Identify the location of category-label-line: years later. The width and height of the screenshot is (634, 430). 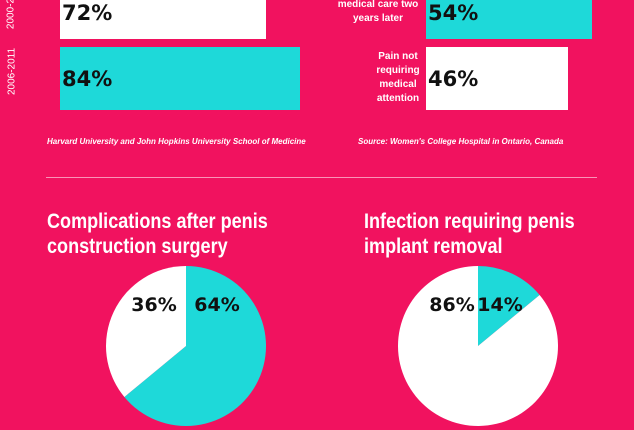
(378, 18).